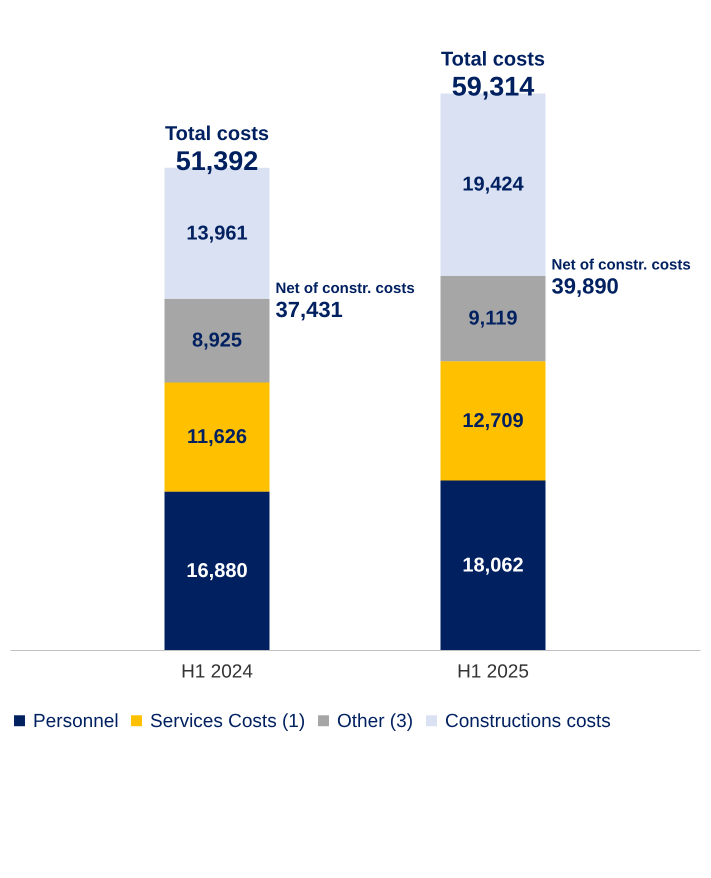 The height and width of the screenshot is (878, 711). I want to click on data-label: 16,880, so click(217, 571).